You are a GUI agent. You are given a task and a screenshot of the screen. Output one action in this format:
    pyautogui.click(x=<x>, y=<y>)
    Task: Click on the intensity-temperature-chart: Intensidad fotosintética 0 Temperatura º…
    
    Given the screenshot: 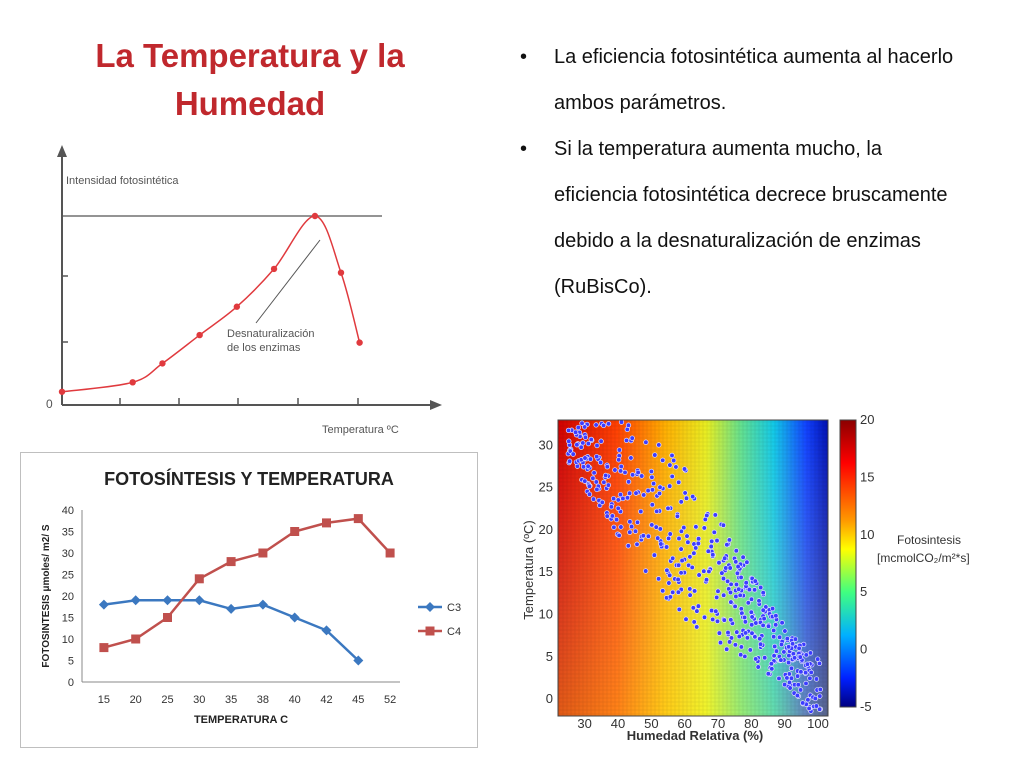 What is the action you would take?
    pyautogui.click(x=244, y=290)
    